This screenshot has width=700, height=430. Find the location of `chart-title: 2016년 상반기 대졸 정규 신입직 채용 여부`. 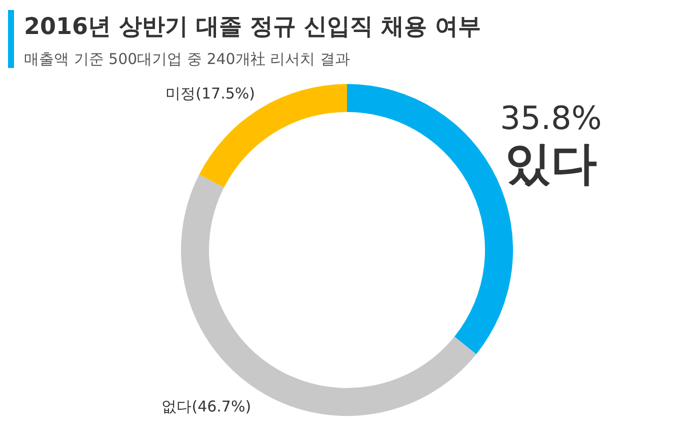

chart-title: 2016년 상반기 대졸 정규 신입직 채용 여부 is located at coordinates (253, 27).